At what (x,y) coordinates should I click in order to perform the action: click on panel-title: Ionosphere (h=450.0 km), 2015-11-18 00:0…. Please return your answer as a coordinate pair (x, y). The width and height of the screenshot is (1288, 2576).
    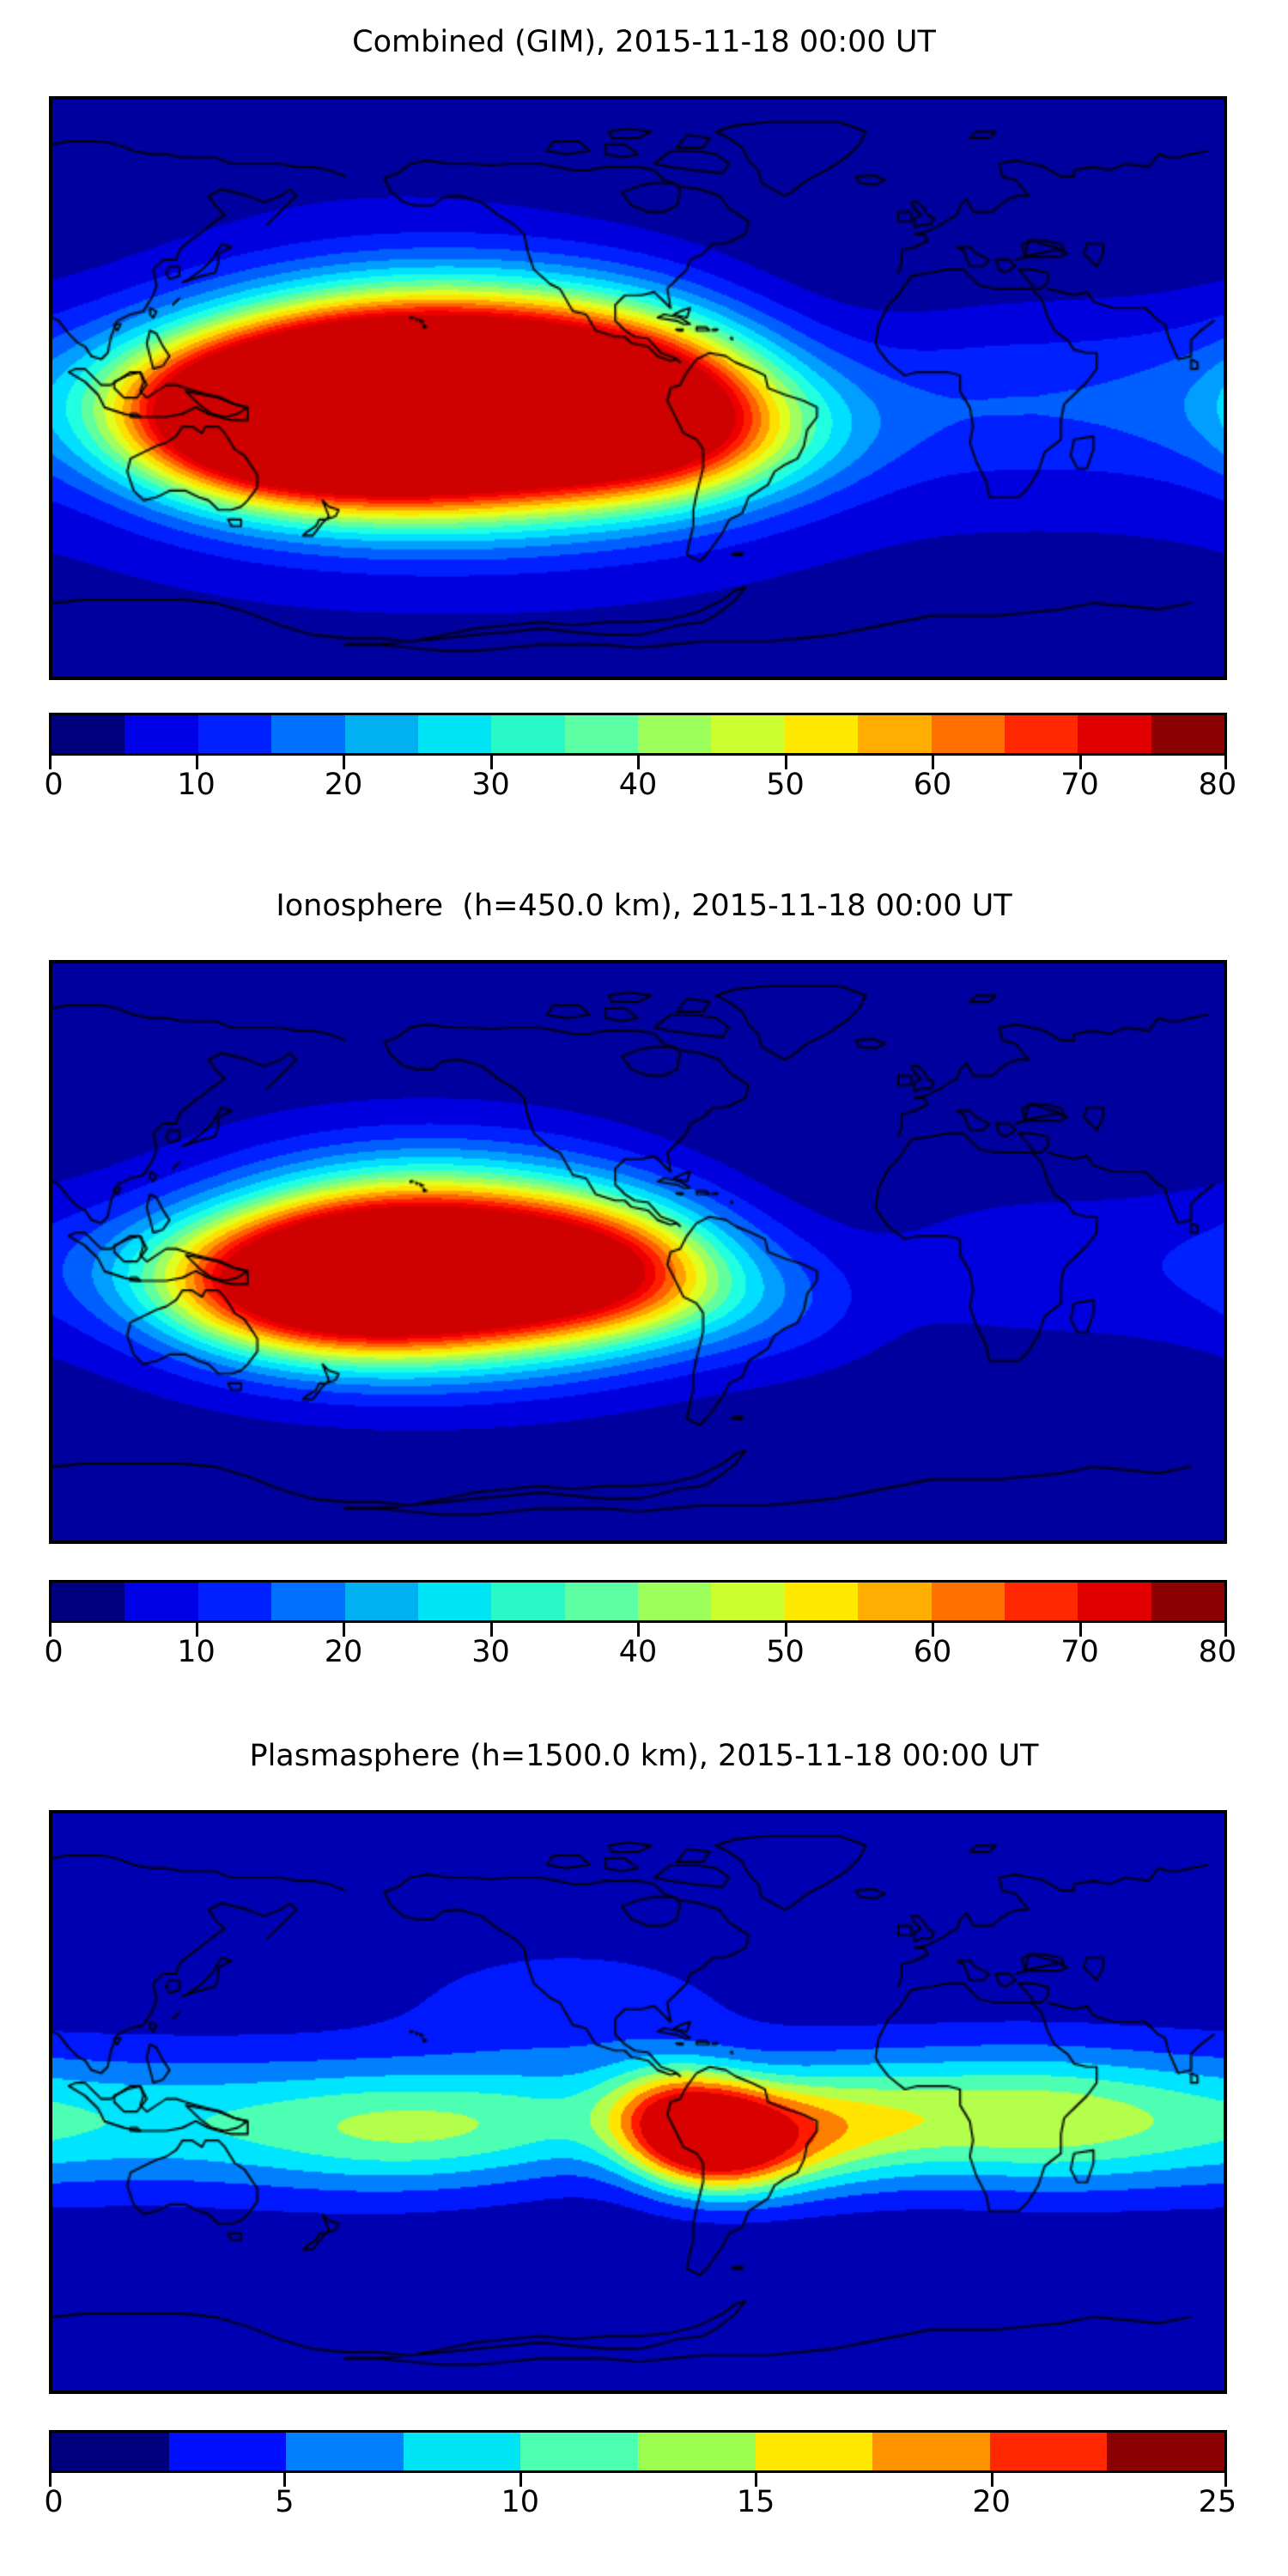
    Looking at the image, I should click on (644, 906).